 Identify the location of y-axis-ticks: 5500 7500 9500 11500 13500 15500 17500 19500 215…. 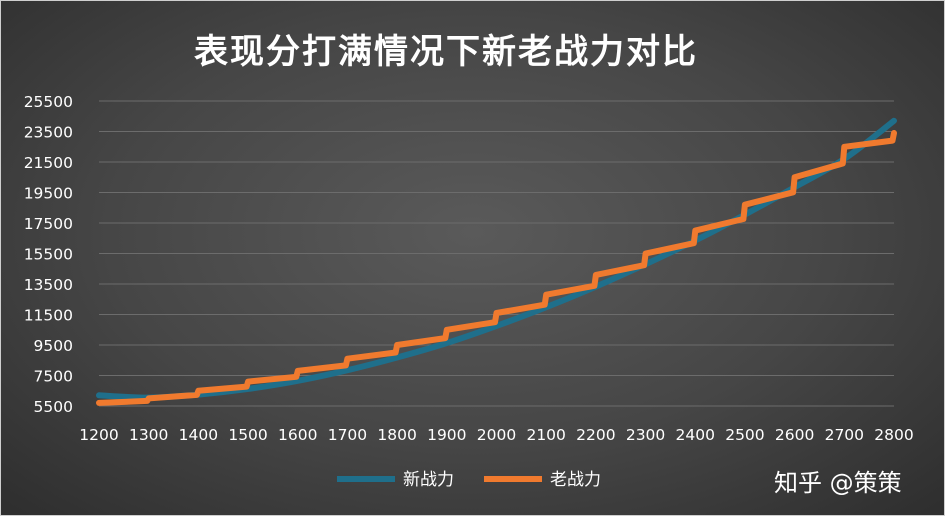
(48, 254).